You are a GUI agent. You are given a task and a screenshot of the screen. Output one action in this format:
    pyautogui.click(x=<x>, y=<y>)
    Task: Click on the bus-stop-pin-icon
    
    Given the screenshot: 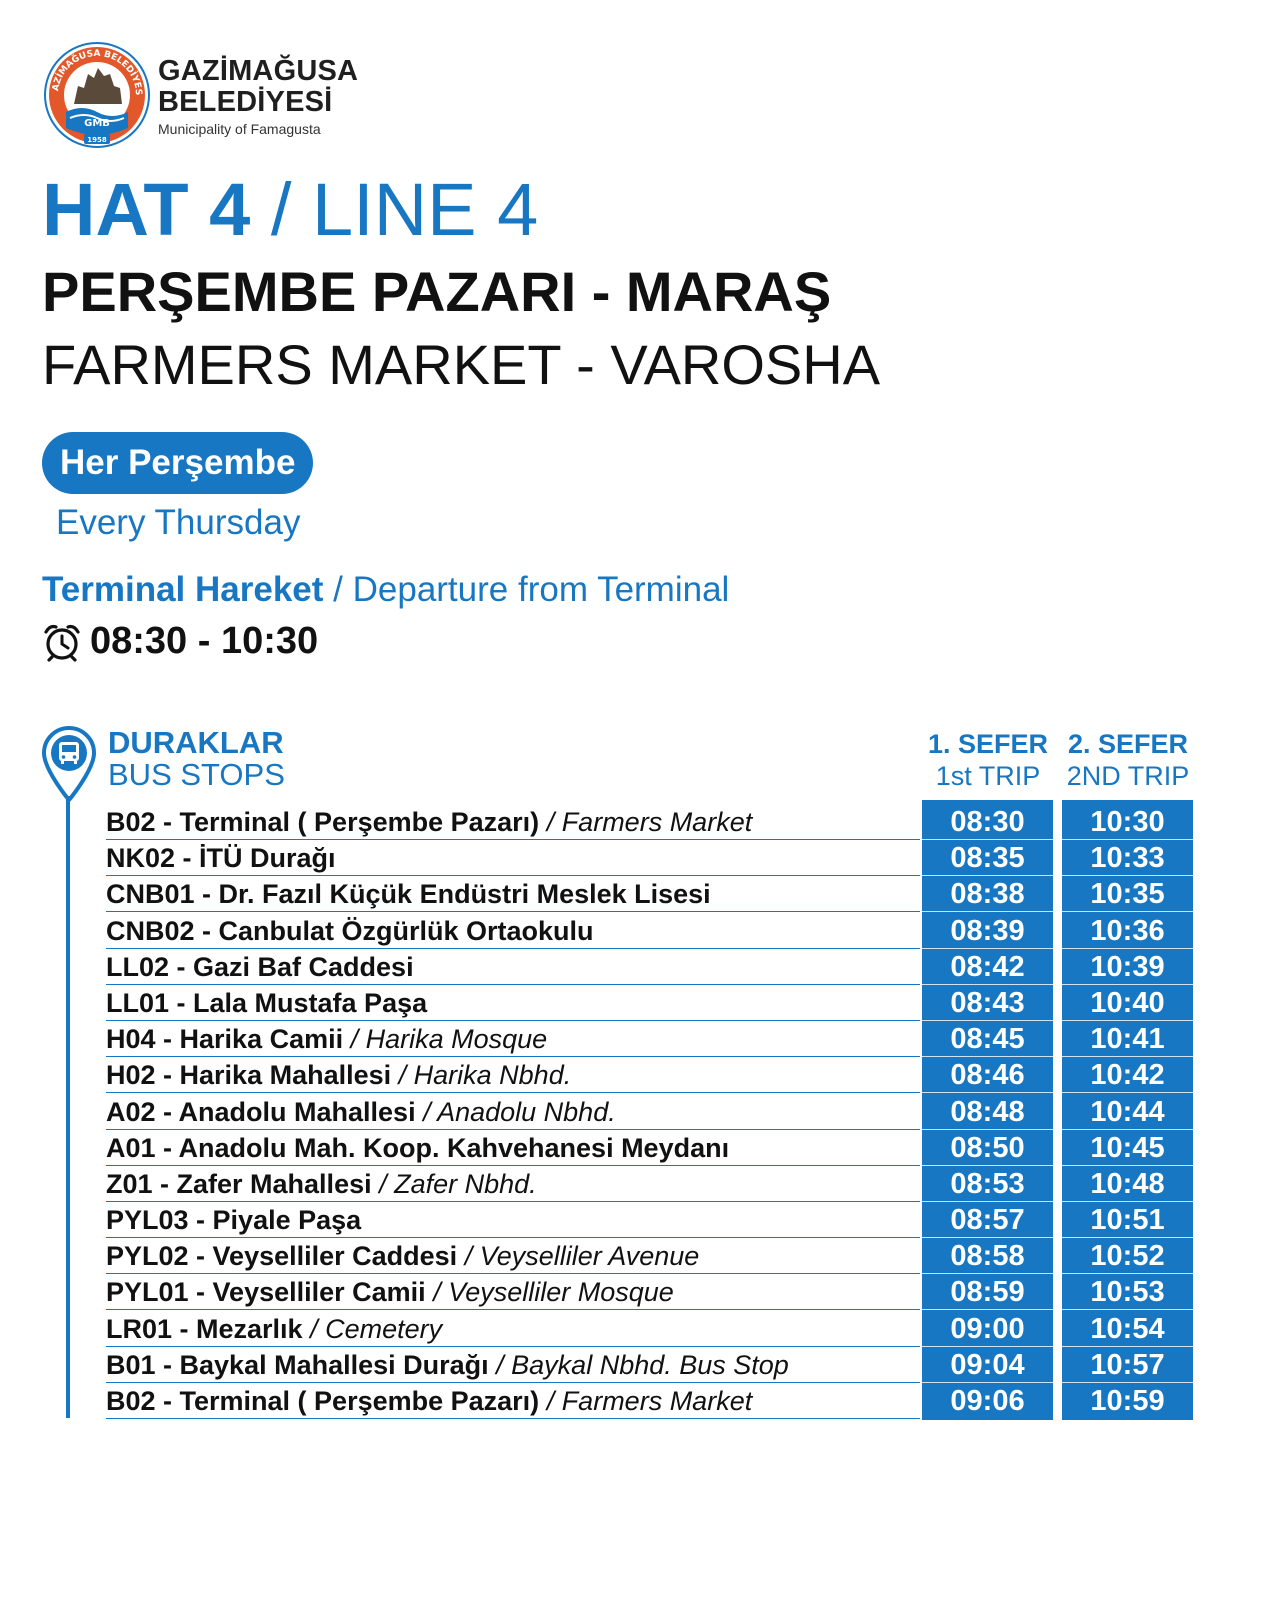 What is the action you would take?
    pyautogui.click(x=69, y=764)
    